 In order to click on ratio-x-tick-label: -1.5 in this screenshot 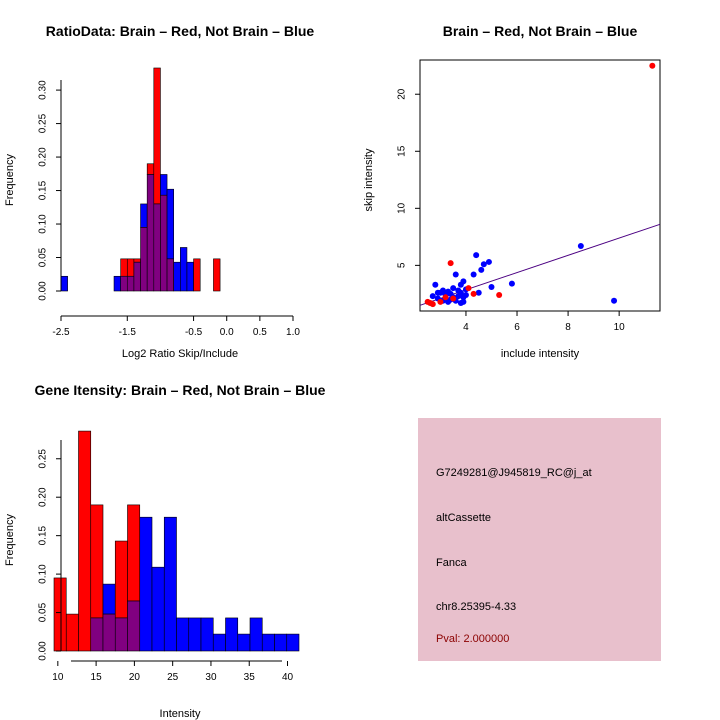, I will do `click(128, 332)`.